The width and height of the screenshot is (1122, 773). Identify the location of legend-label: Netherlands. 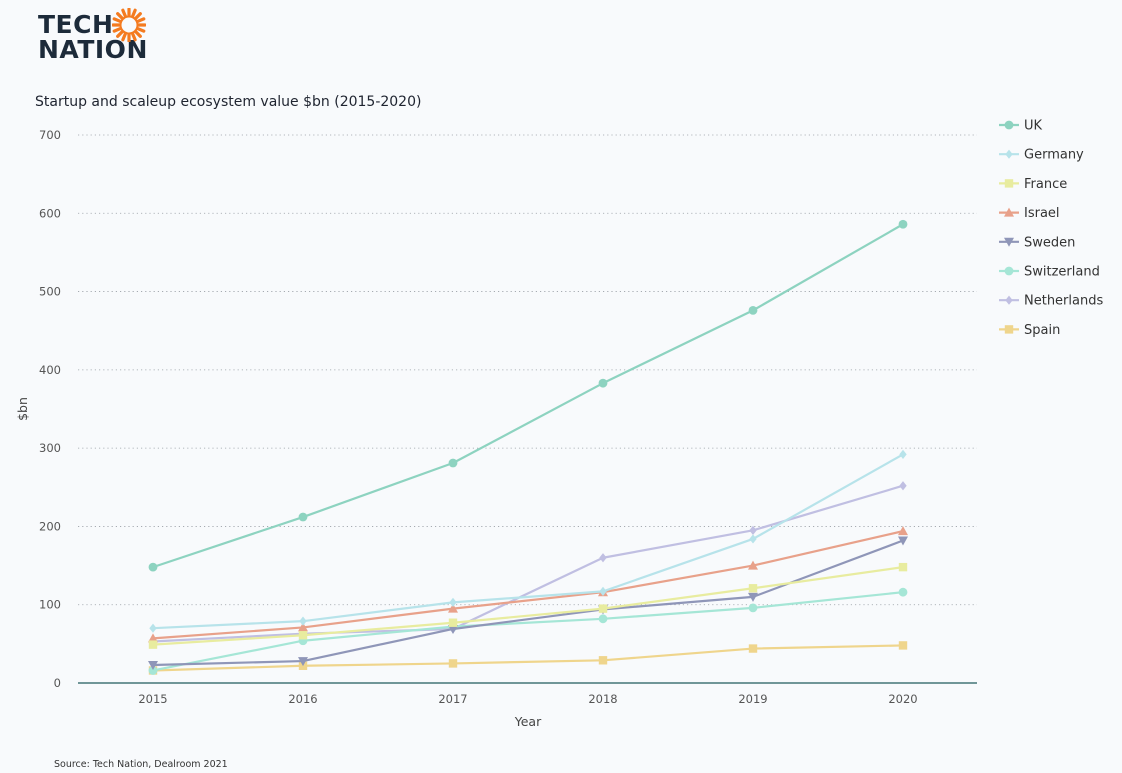
(1063, 301).